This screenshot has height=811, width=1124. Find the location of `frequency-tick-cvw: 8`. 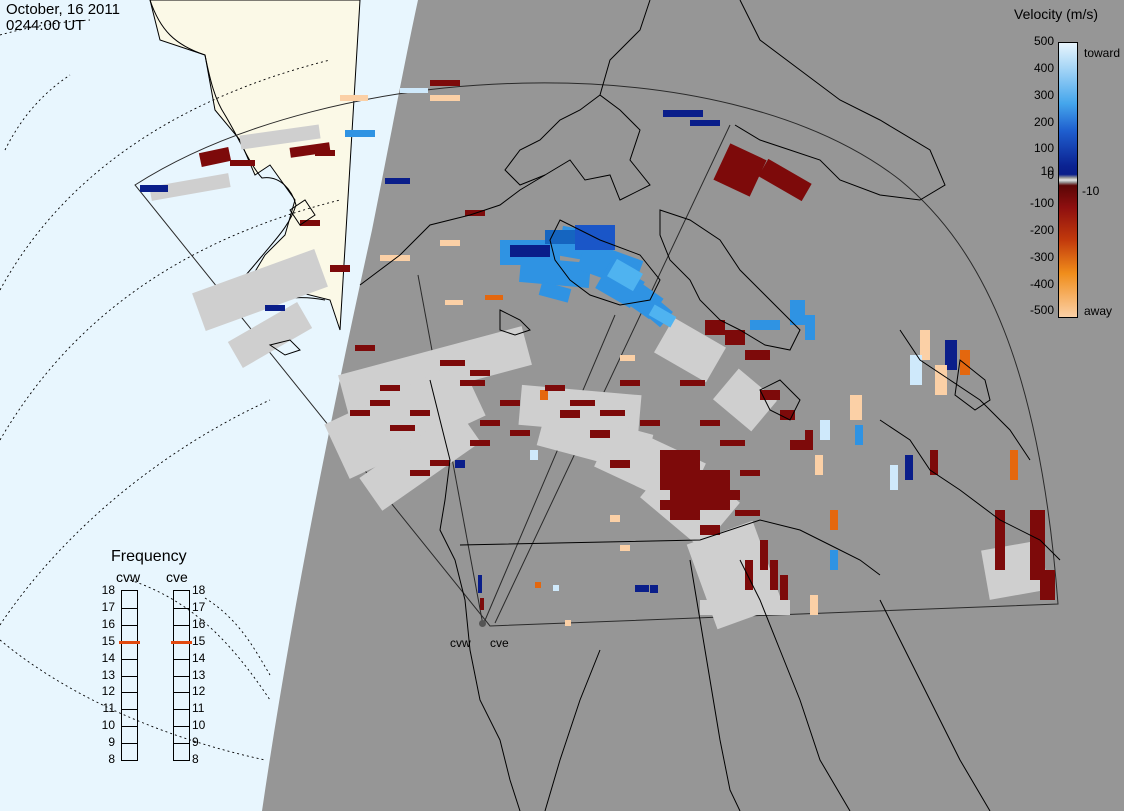

frequency-tick-cvw: 8 is located at coordinates (111, 759).